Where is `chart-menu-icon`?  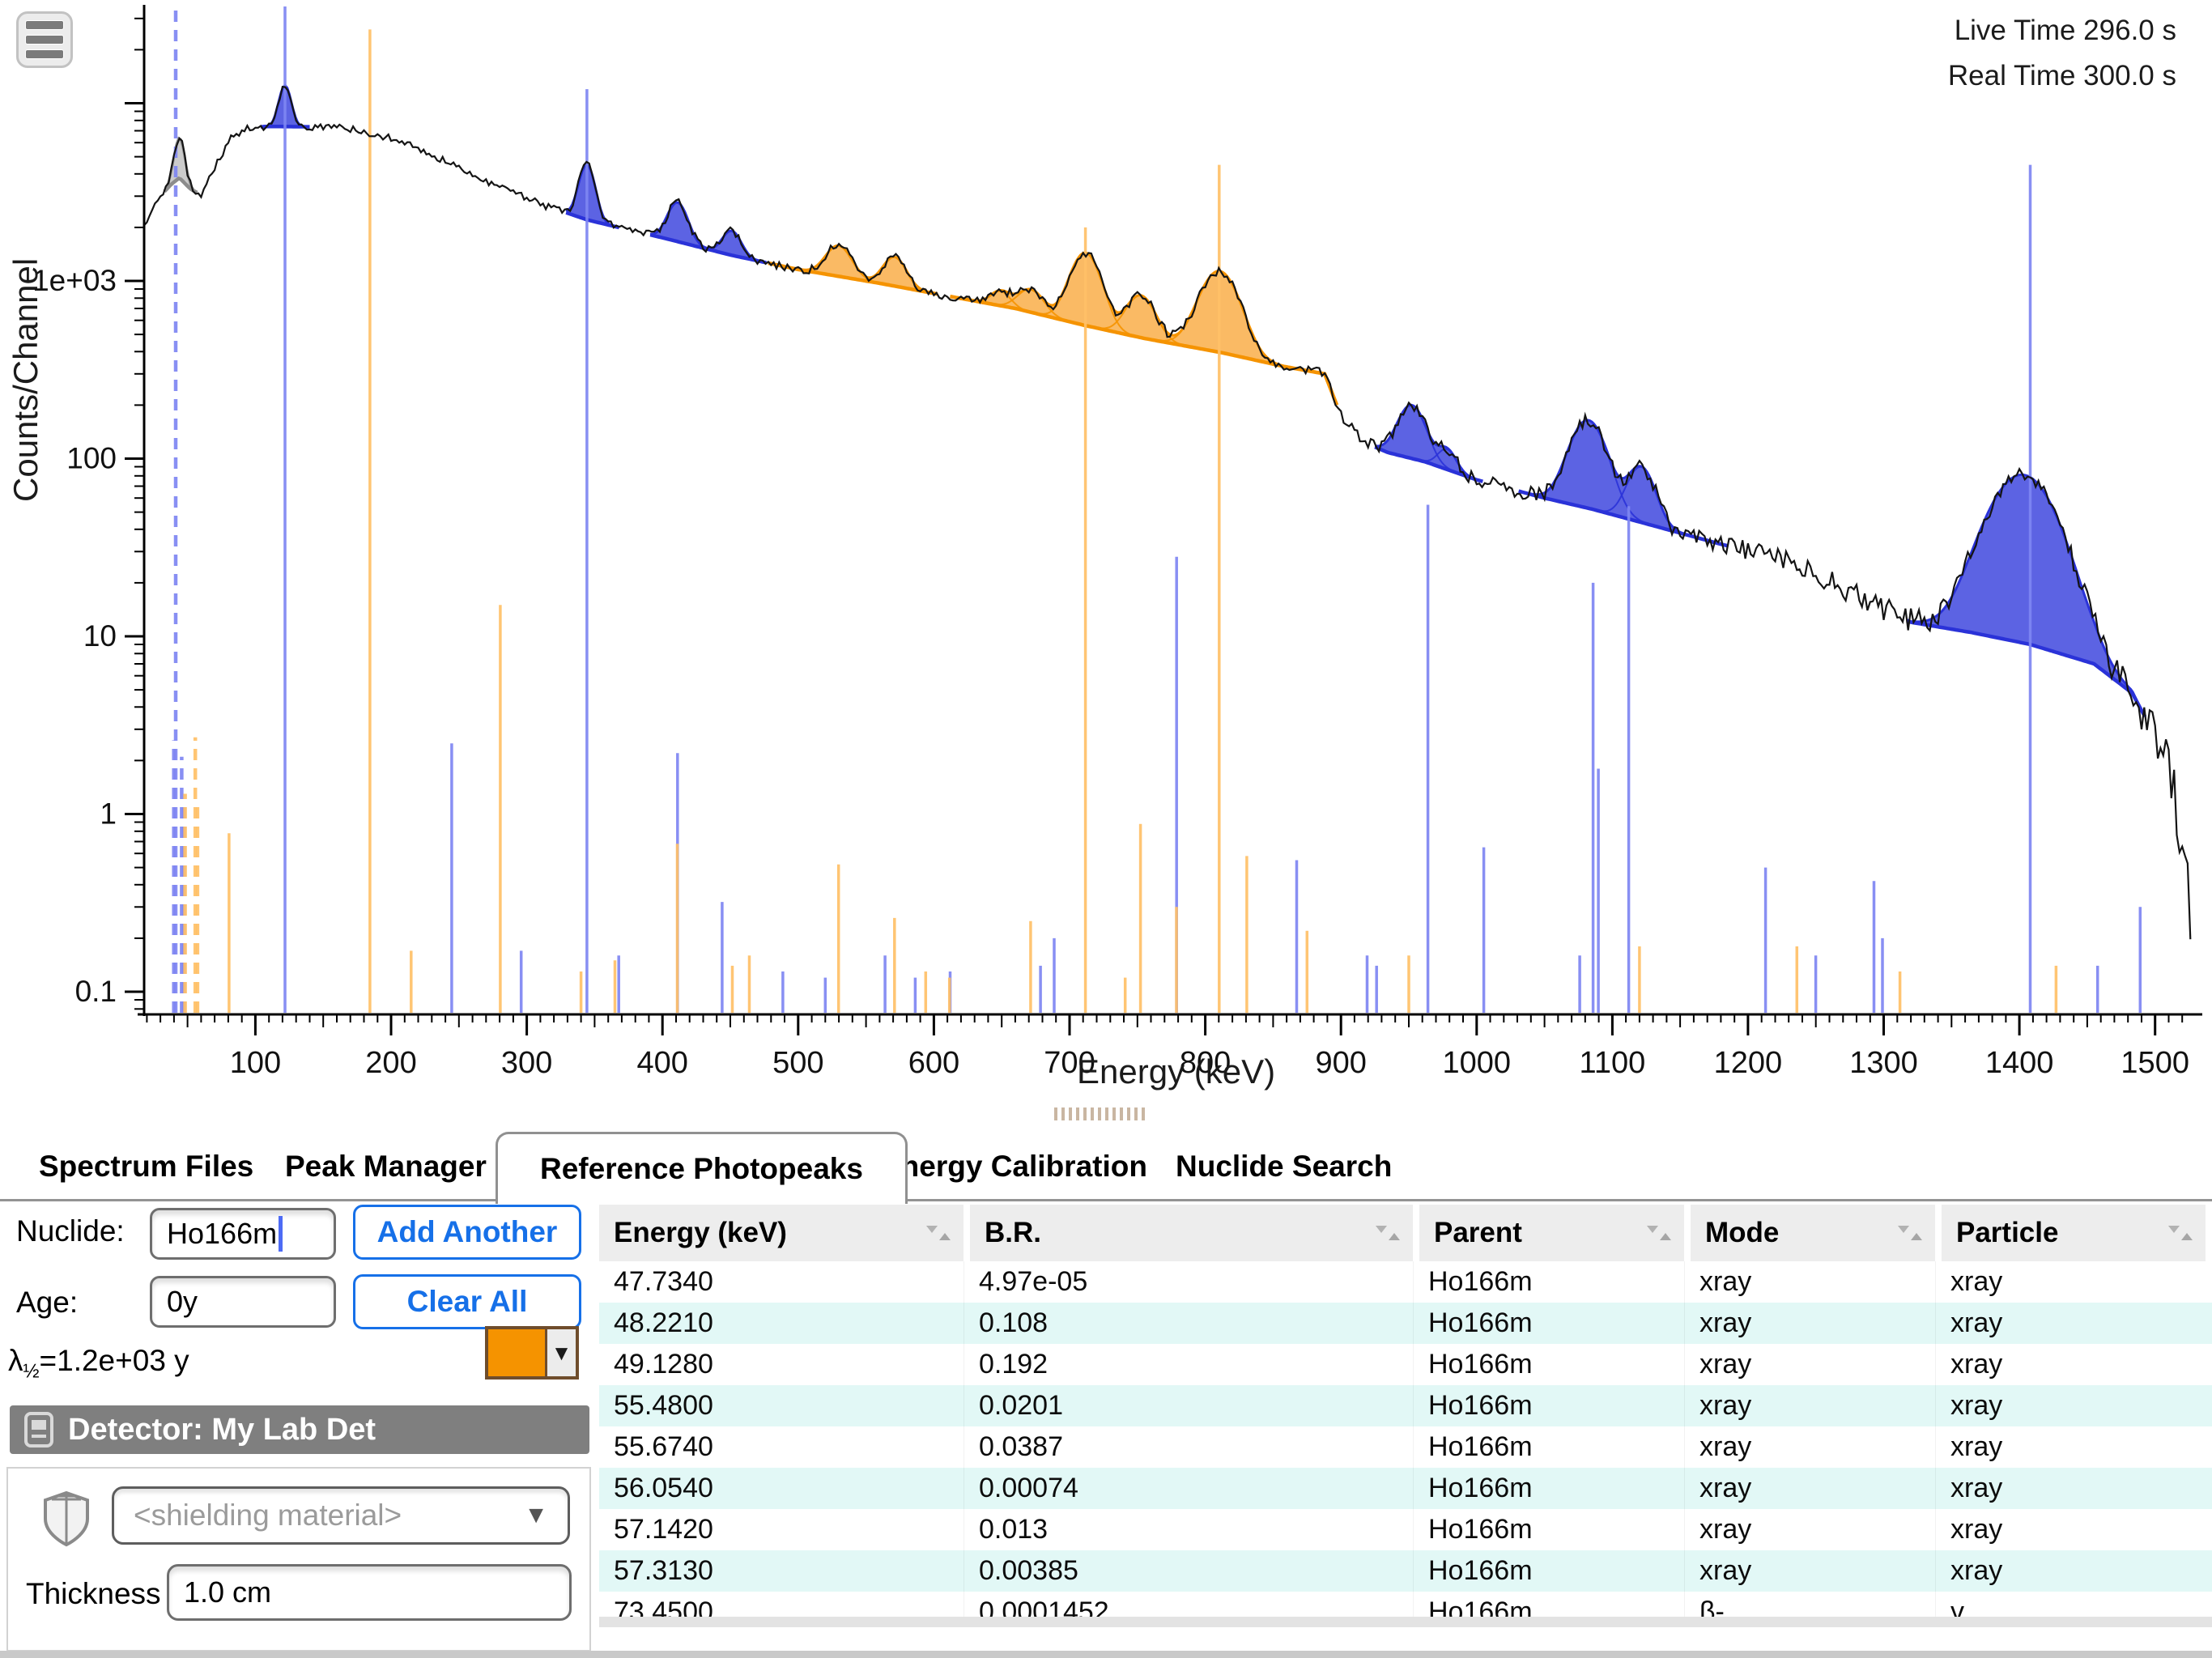
chart-menu-icon is located at coordinates (44, 39).